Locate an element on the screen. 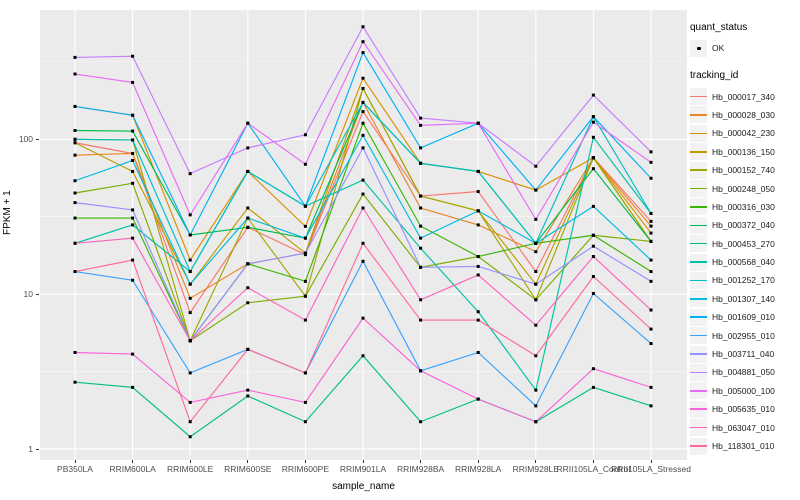  legend-entry-Hb_000453_270: Hb_000453_270 is located at coordinates (745, 244).